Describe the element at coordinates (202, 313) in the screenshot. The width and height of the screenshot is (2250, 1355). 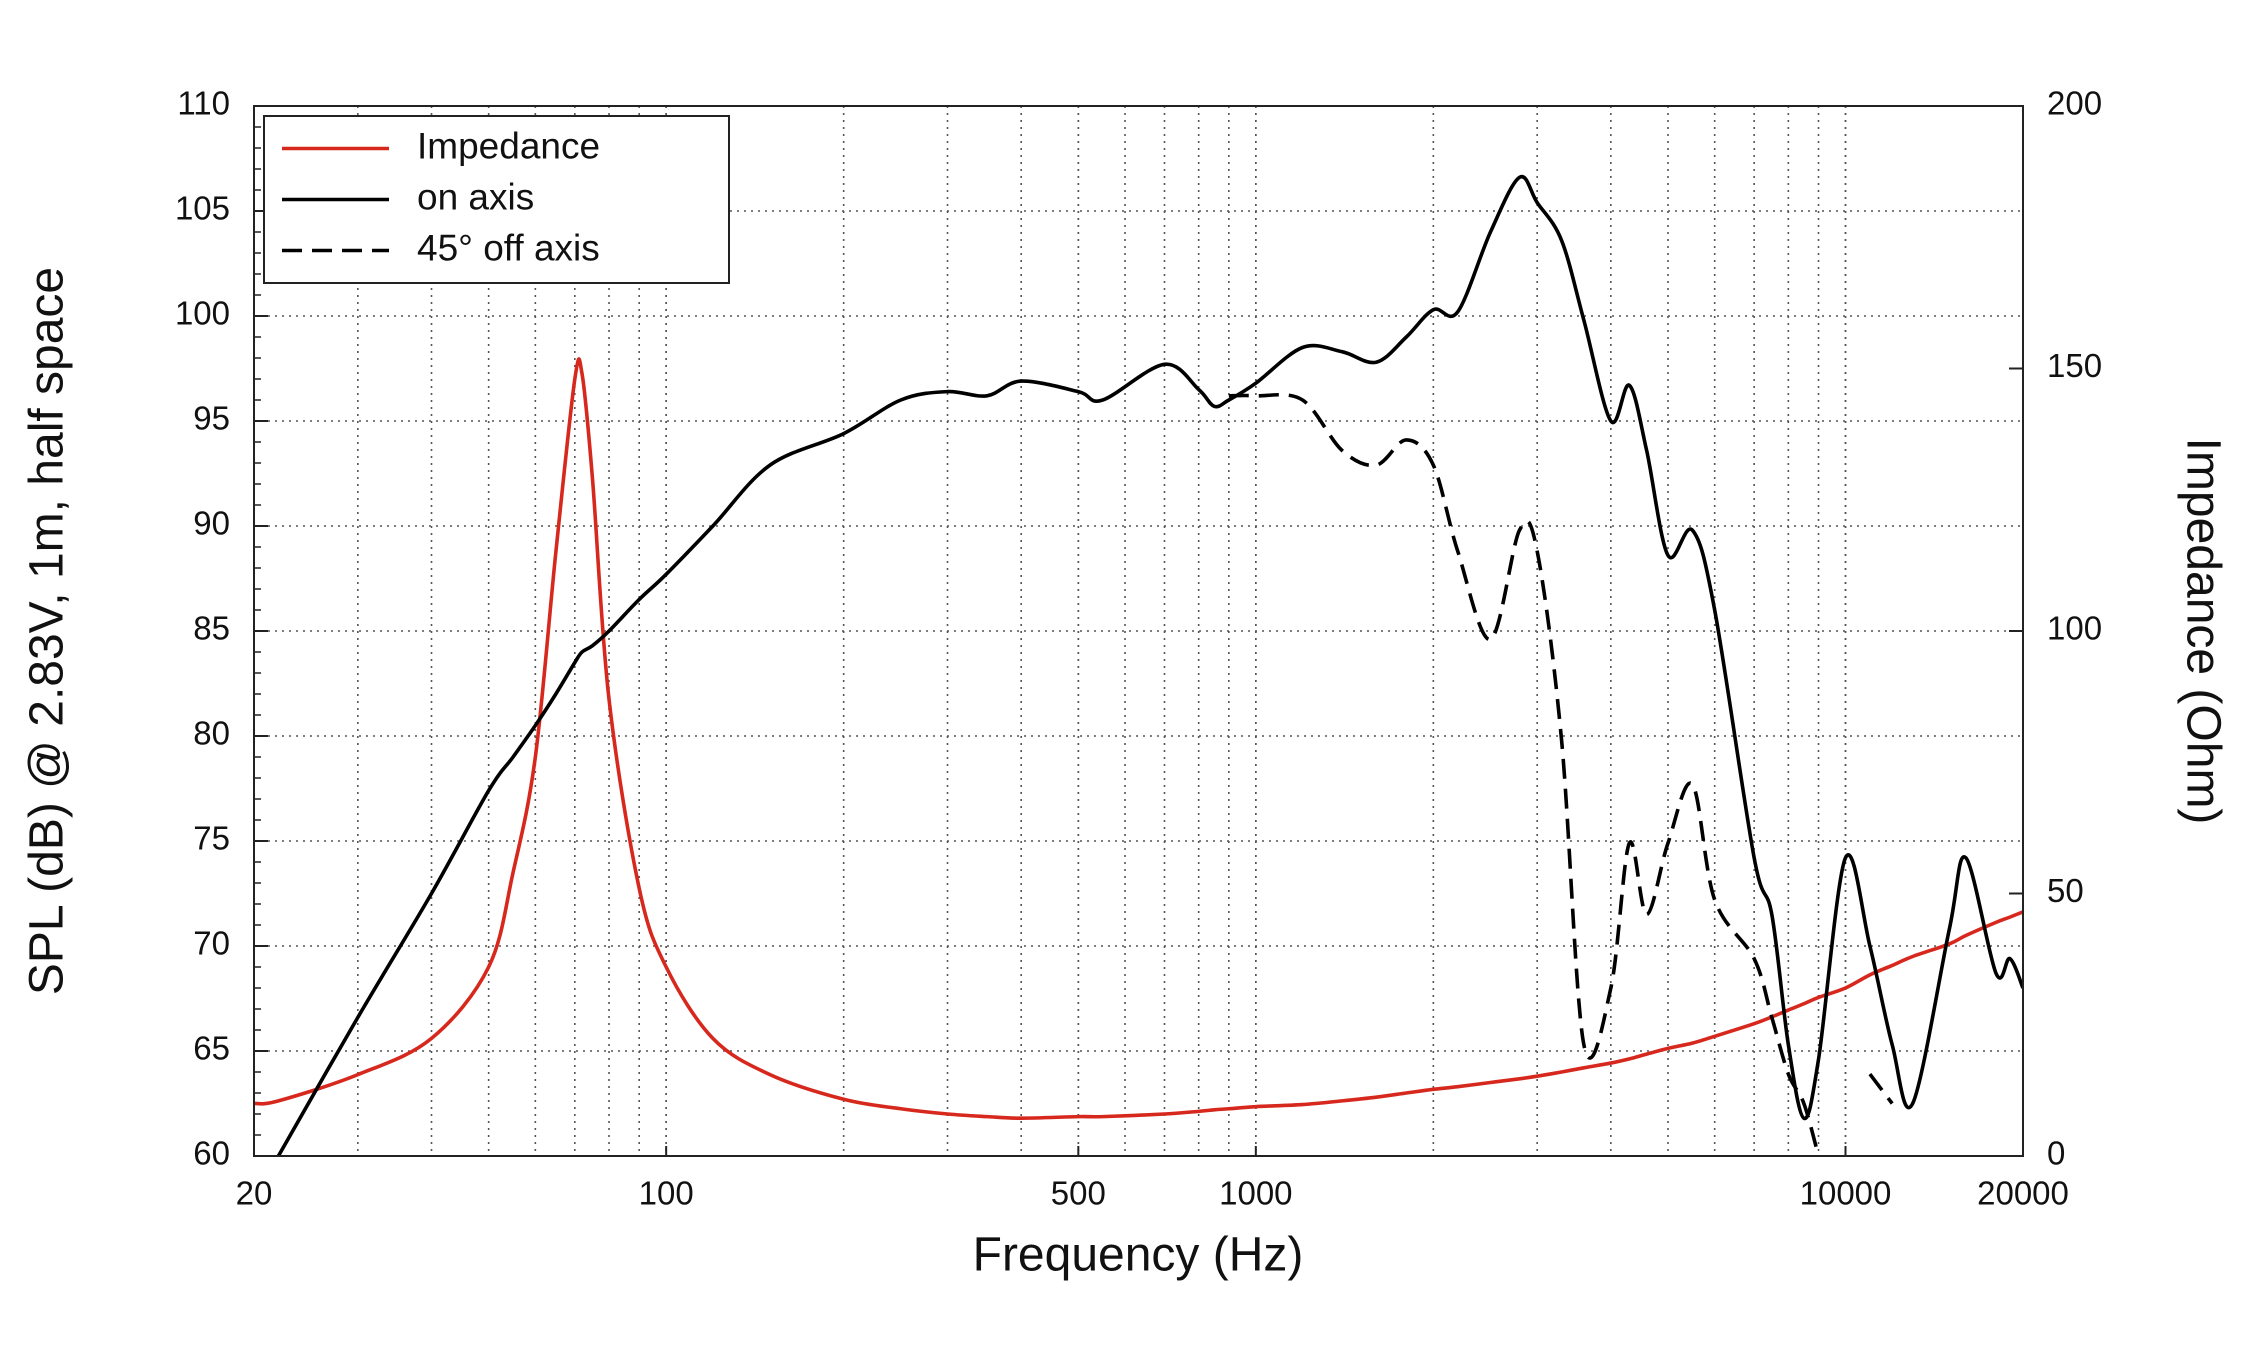
I see `y-tick-label: 100` at that location.